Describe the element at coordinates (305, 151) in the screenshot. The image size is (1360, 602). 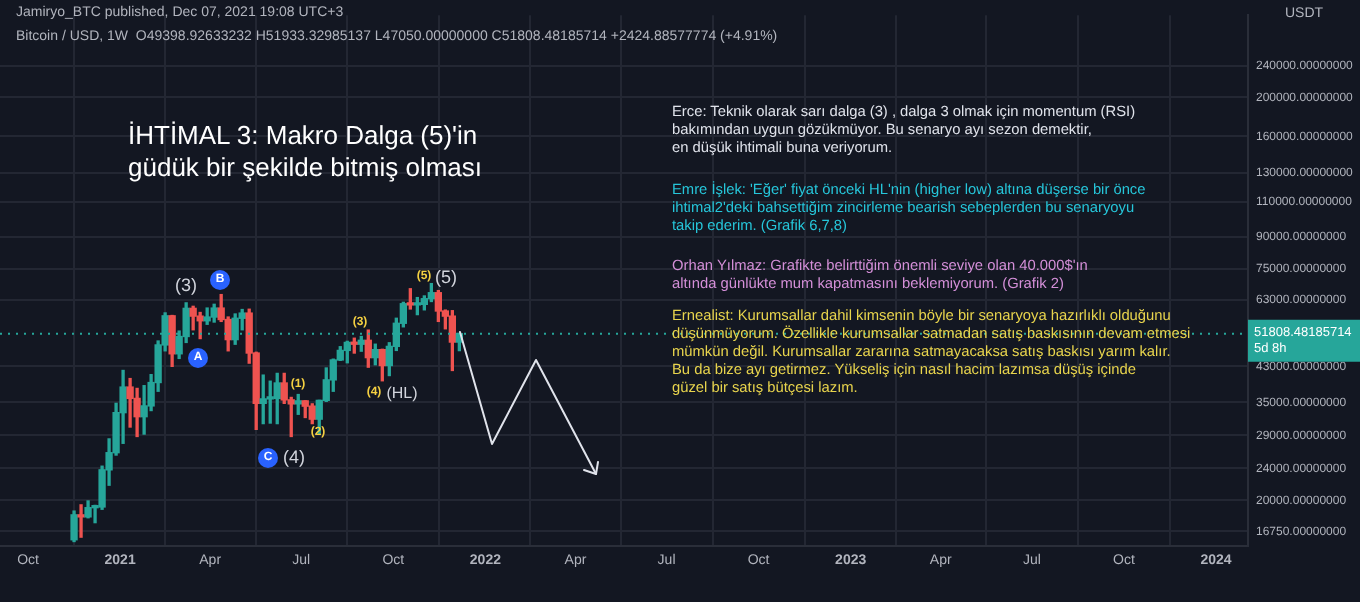
I see `text: İHTİMAL 3: Makro Dalga (5)'in güdük bir şekilde bitmiş olması` at that location.